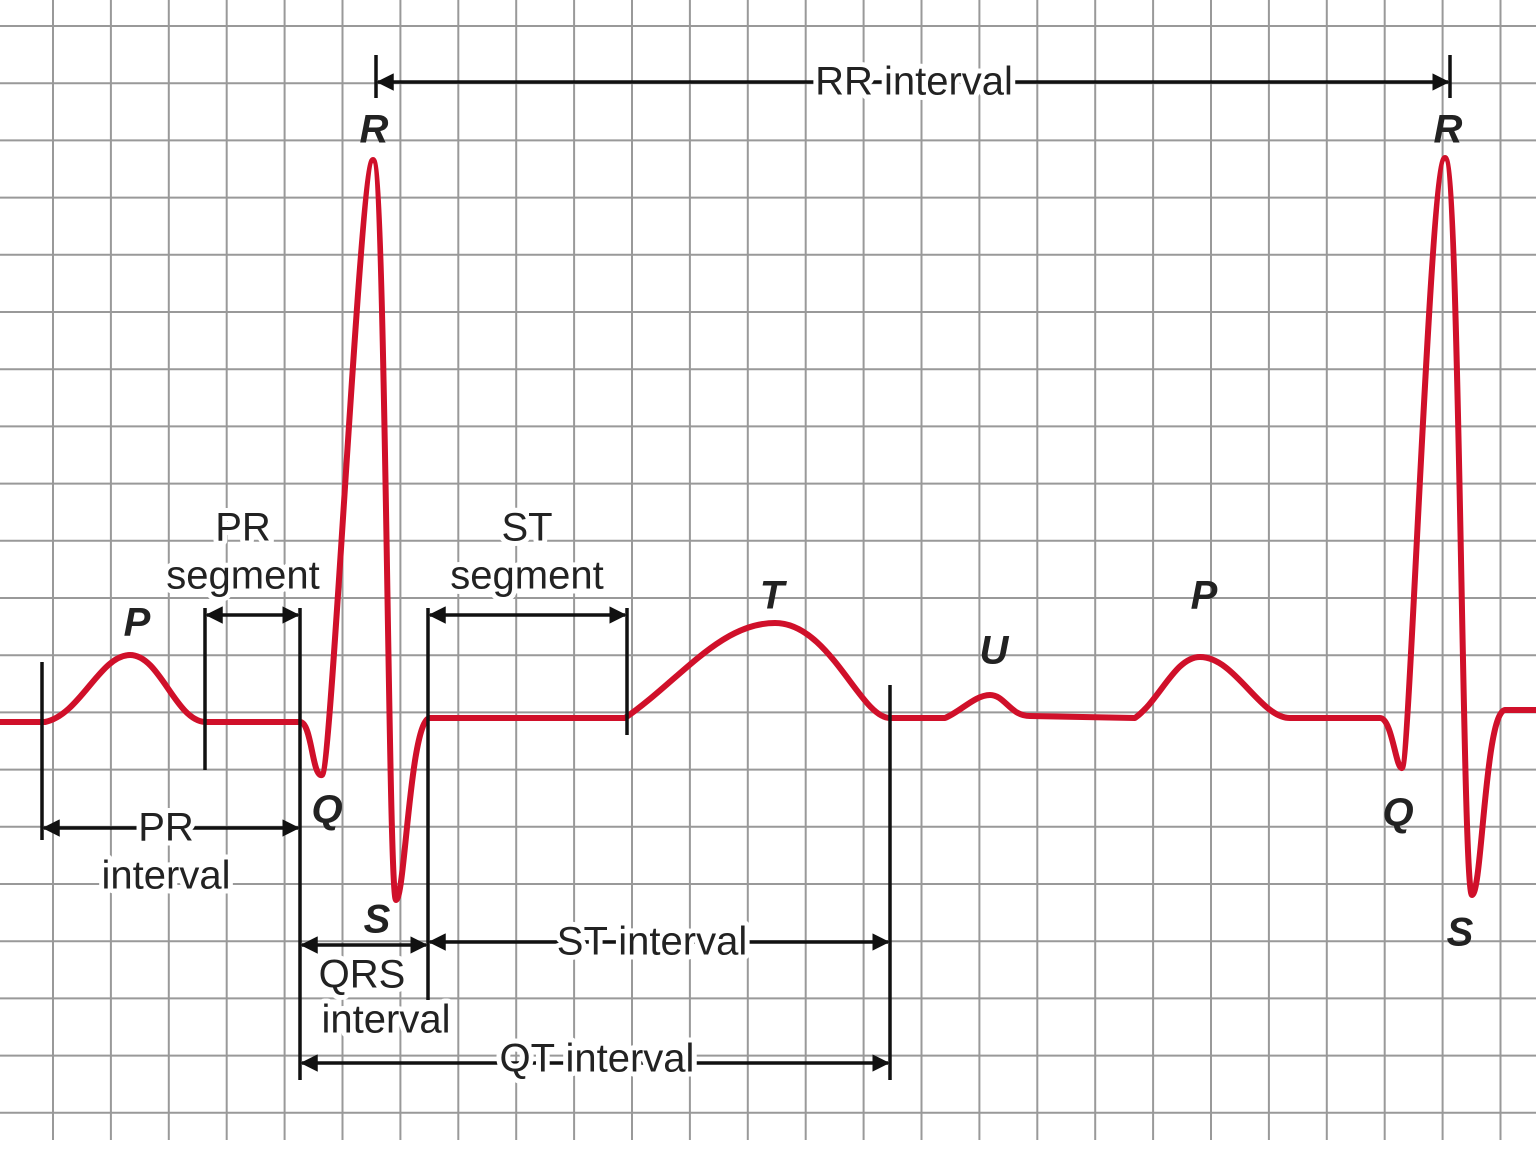  Describe the element at coordinates (526, 528) in the screenshot. I see `interval-label: ST` at that location.